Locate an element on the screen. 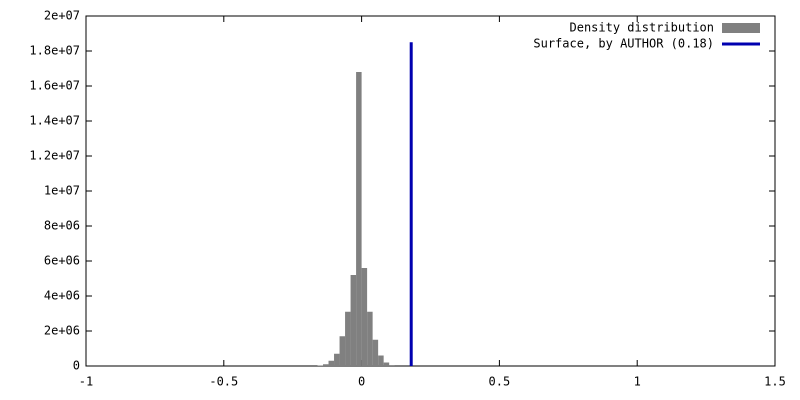 Image resolution: width=800 pixels, height=400 pixels. y-tick-label: 1.8e+07 is located at coordinates (54, 51).